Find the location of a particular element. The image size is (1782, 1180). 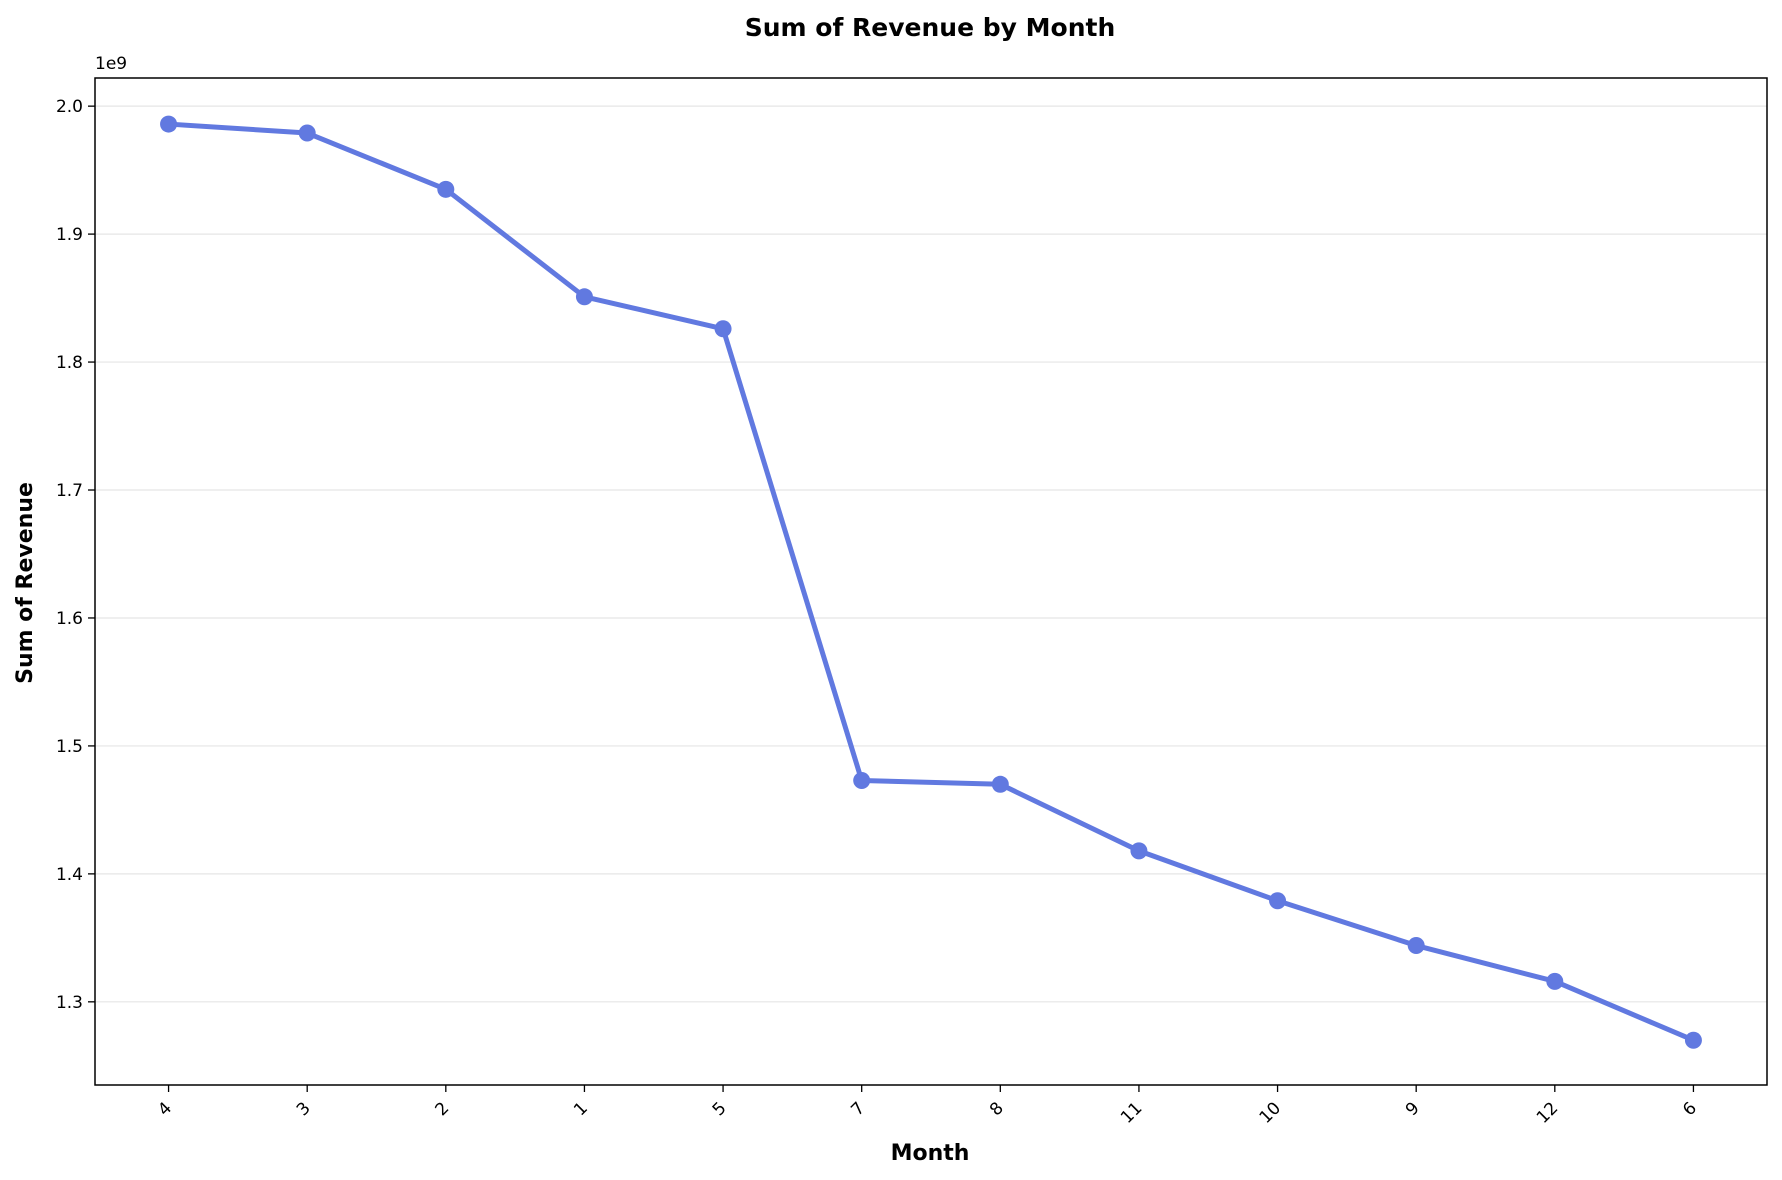

x-tick-label: 10 is located at coordinates (1270, 1112).